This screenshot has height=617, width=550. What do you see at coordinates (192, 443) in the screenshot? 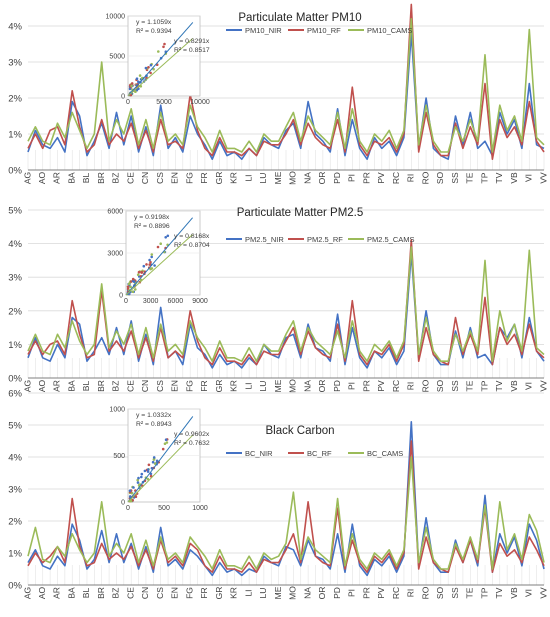
I see `inset-annotation: R² = 0.7632` at bounding box center [192, 443].